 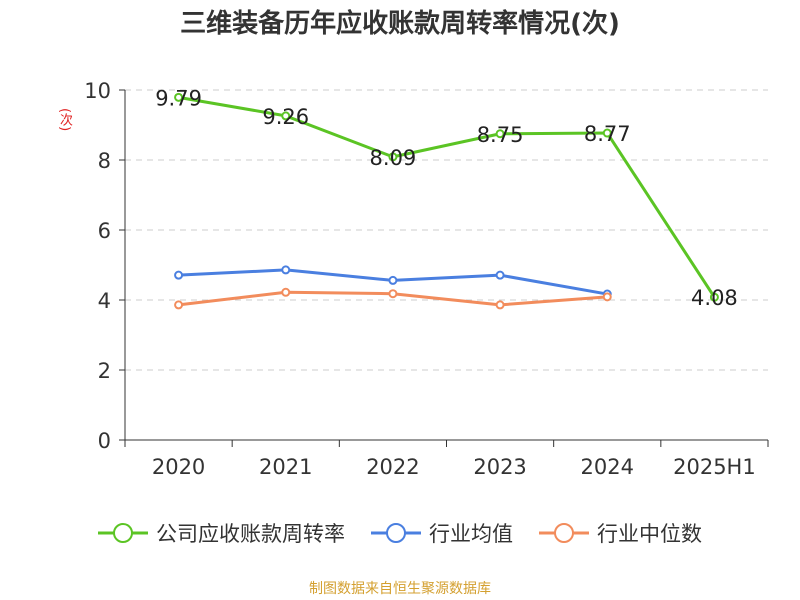 I want to click on y-tick-label: 6, so click(x=104, y=231).